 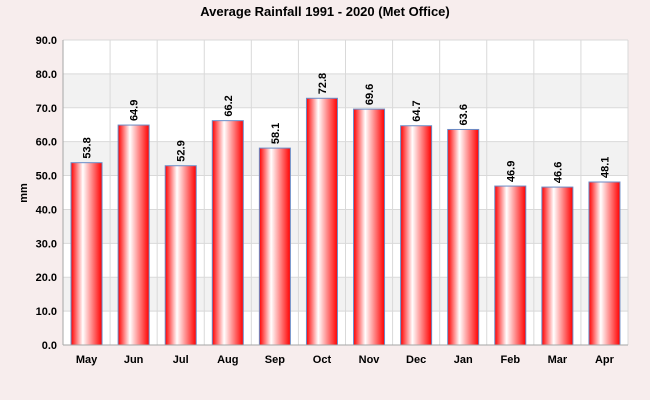 What do you see at coordinates (416, 360) in the screenshot?
I see `x-tick-label: Dec` at bounding box center [416, 360].